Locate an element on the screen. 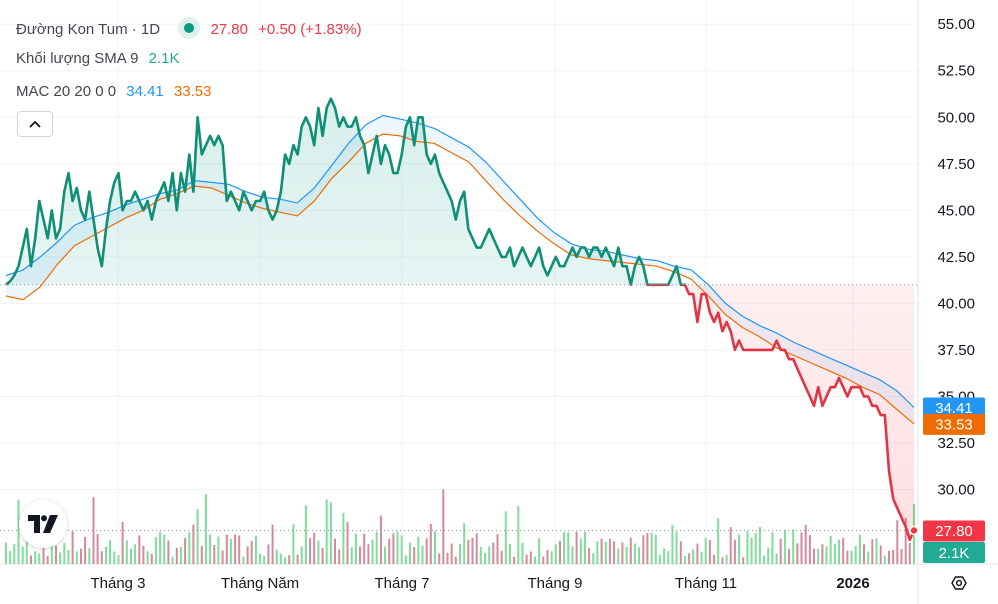 The image size is (998, 604). symbol-legend: Đường Kon Tum · 1D 27.80 +0.50 (+1.83%) is located at coordinates (192, 28).